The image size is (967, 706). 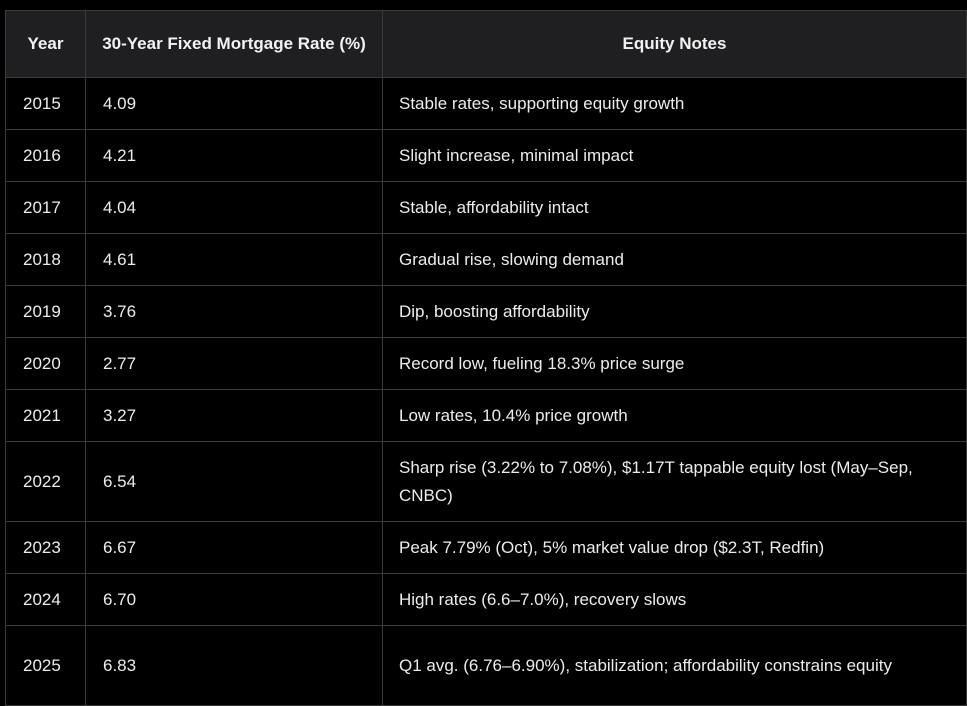 What do you see at coordinates (234, 103) in the screenshot?
I see `cell-rate: 4.09` at bounding box center [234, 103].